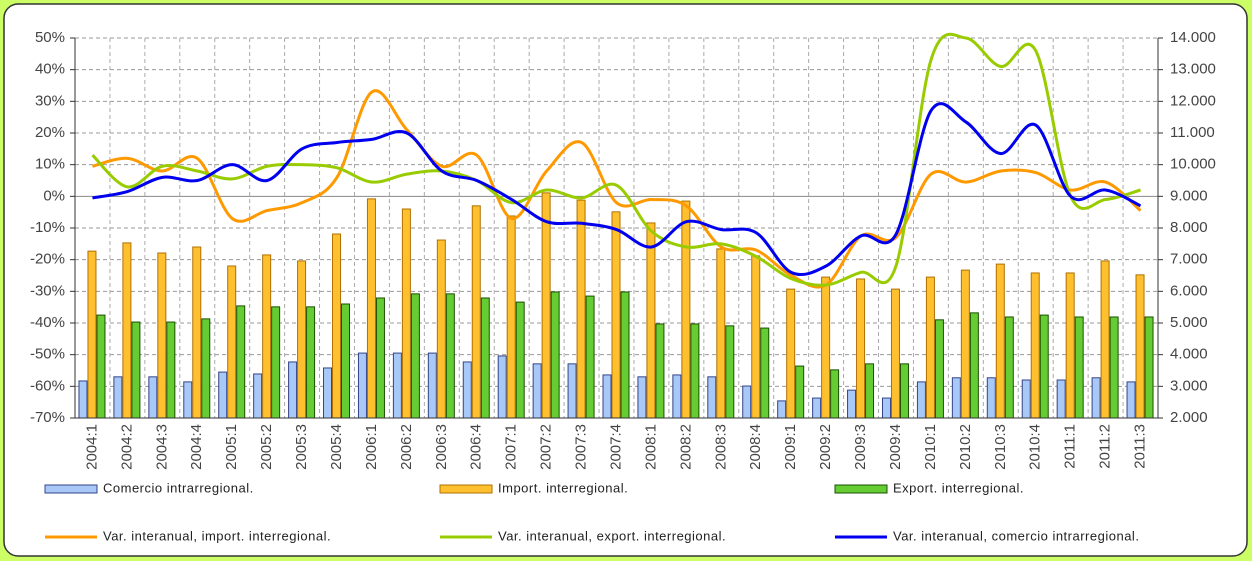 The width and height of the screenshot is (1252, 561). Describe the element at coordinates (546, 447) in the screenshot. I see `x-tick-label: 2007:2` at that location.